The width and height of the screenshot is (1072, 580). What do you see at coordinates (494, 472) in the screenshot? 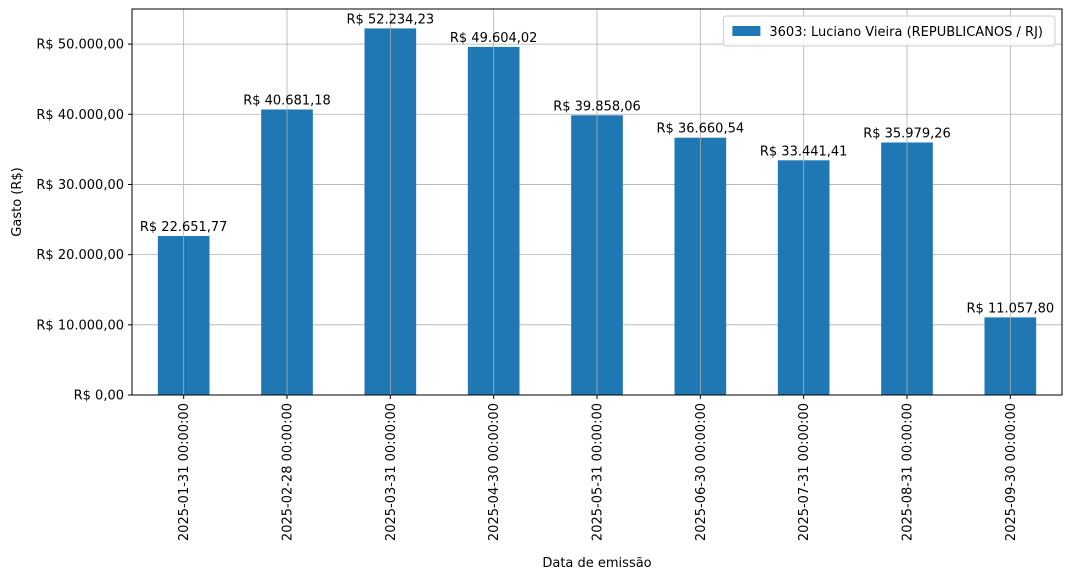
I see `x-tick-label: 2025-04-30 00:00:00` at bounding box center [494, 472].